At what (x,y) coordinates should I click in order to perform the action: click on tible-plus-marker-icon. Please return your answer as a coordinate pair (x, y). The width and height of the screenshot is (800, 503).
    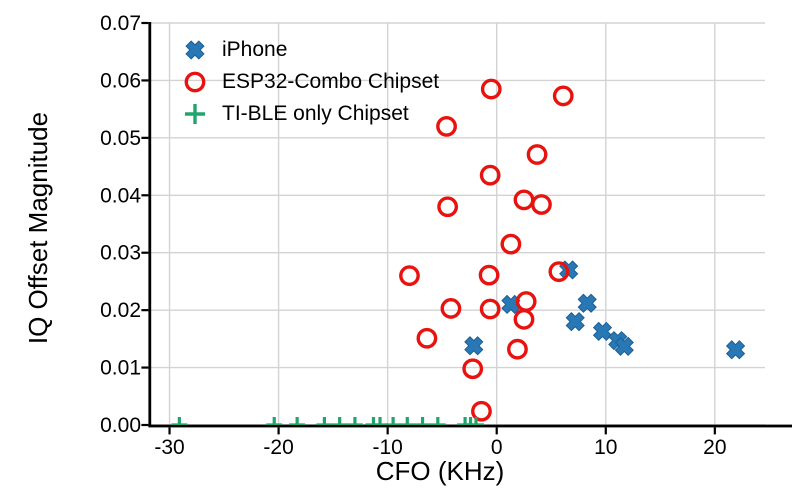
    Looking at the image, I should click on (195, 114).